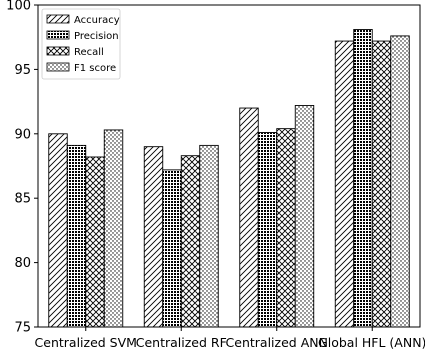 The width and height of the screenshot is (425, 358). Describe the element at coordinates (22, 70) in the screenshot. I see `y-tick-label-95: 95` at that location.